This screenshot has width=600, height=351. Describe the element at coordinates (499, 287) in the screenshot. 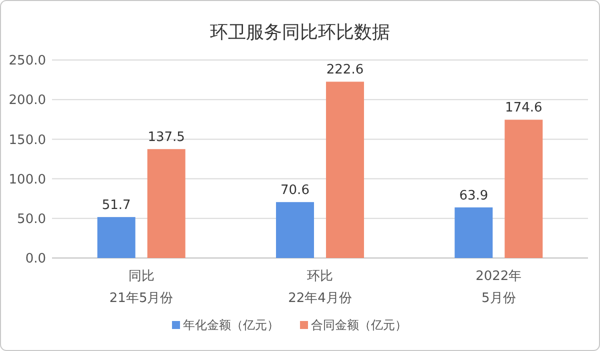

I see `x-tick-label: 2022年 5月份` at that location.